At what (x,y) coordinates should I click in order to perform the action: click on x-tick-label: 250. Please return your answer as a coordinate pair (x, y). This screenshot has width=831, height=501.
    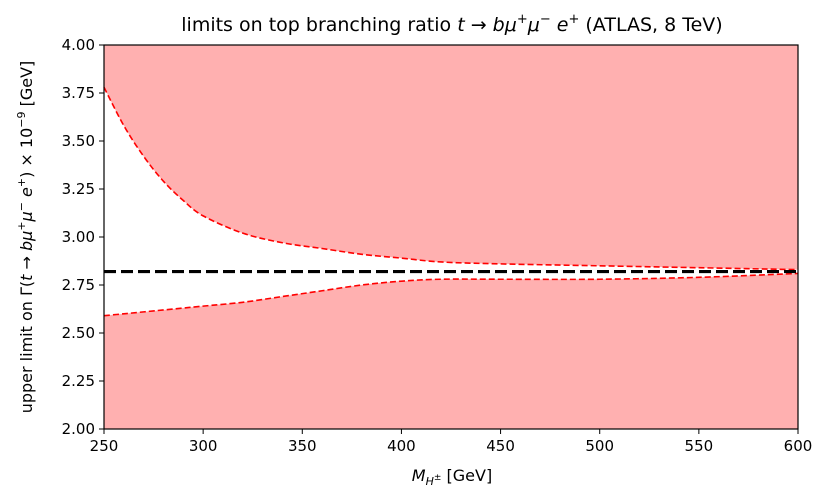
    Looking at the image, I should click on (104, 446).